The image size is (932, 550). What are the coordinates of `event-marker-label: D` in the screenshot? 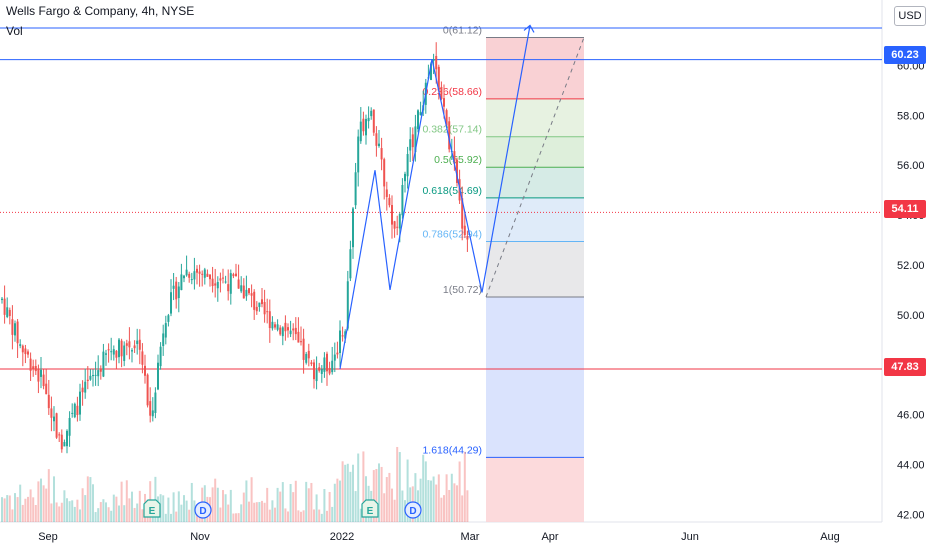 It's located at (412, 511).